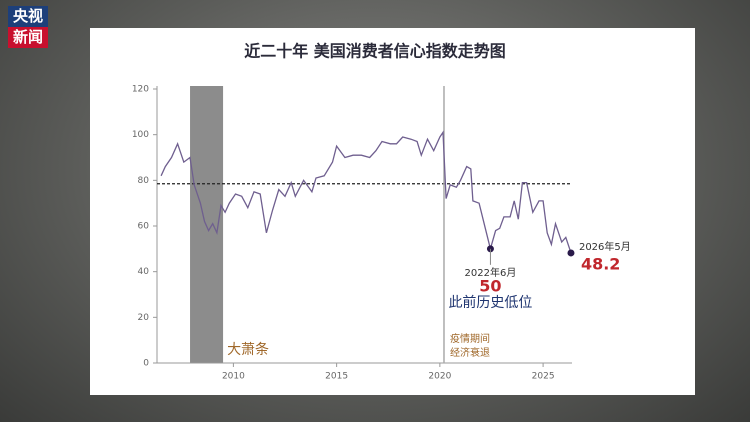 This screenshot has height=422, width=750. What do you see at coordinates (146, 364) in the screenshot?
I see `y-tick-label: 0` at bounding box center [146, 364].